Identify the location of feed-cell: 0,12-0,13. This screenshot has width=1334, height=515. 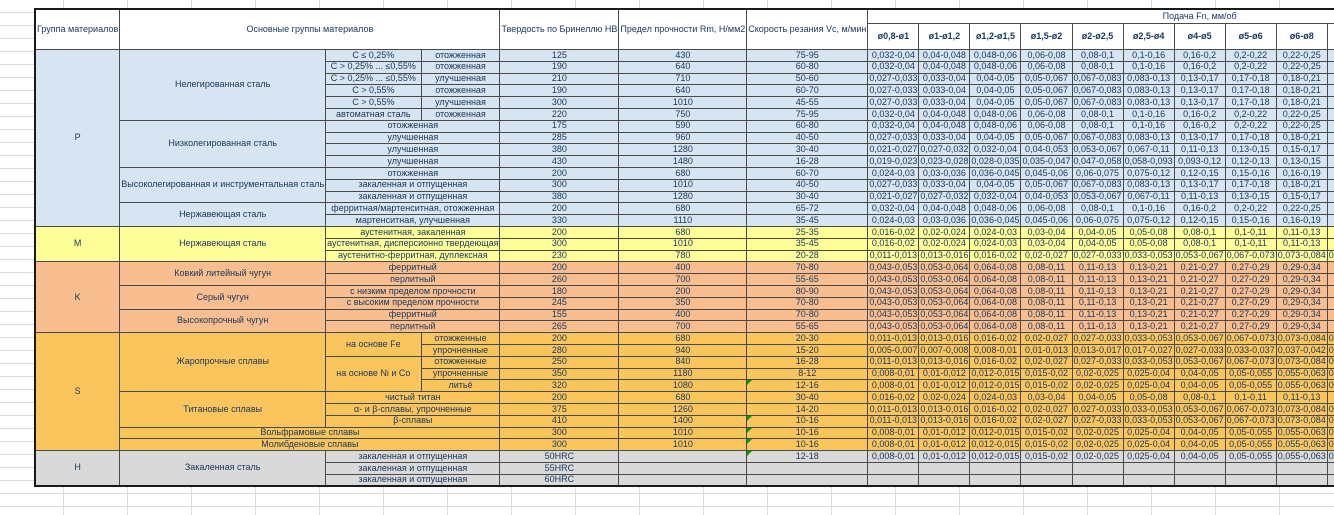
(1250, 161).